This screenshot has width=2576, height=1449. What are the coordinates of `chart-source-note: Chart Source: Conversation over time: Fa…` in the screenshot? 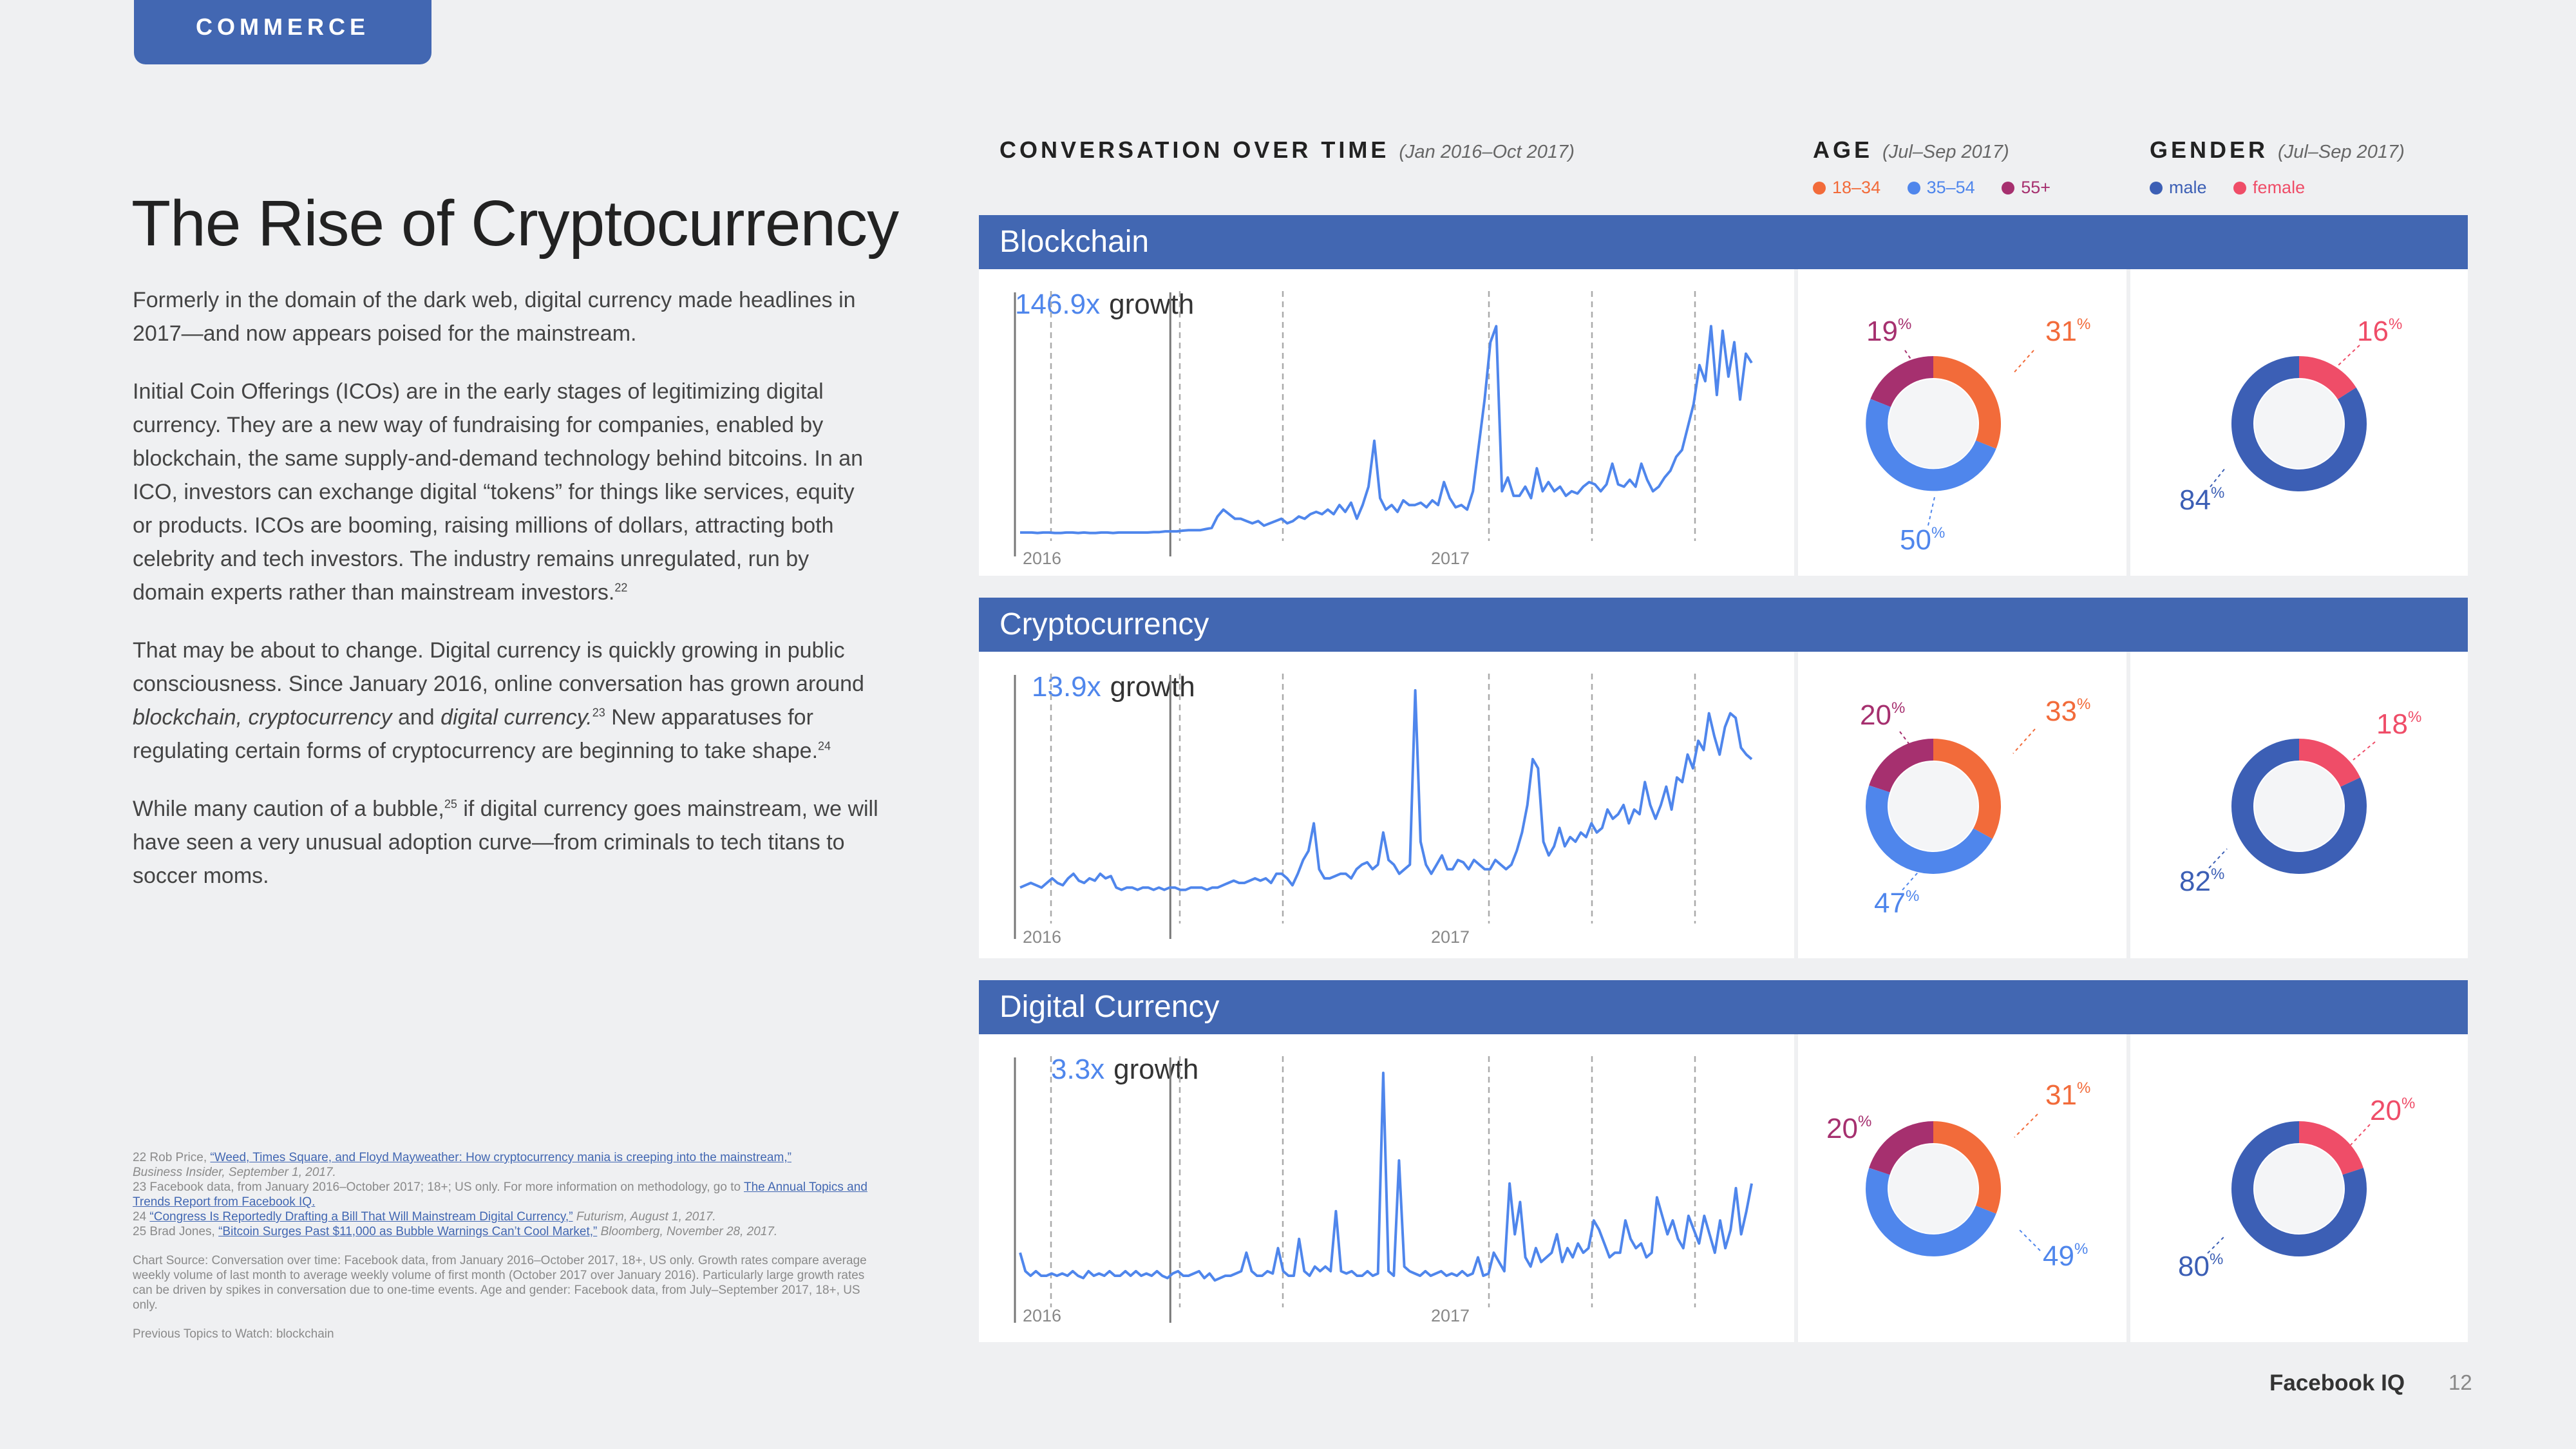 It's located at (500, 1283).